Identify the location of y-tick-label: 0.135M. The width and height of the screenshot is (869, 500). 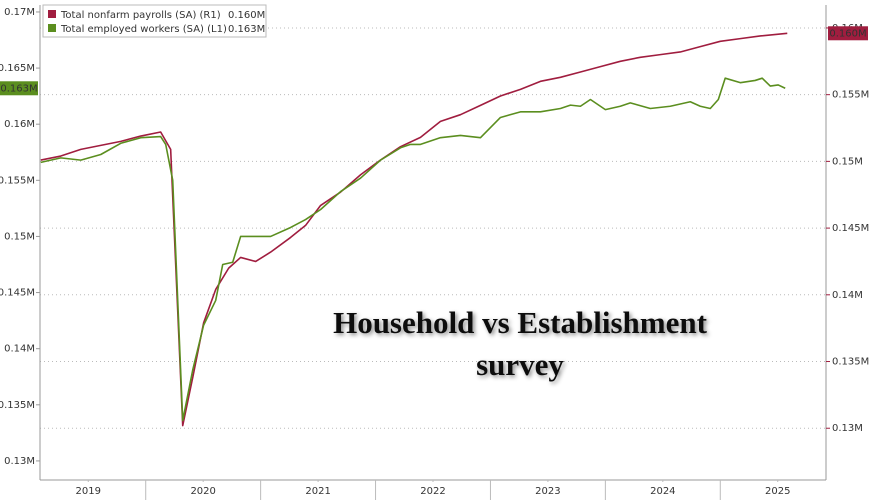
(17, 405).